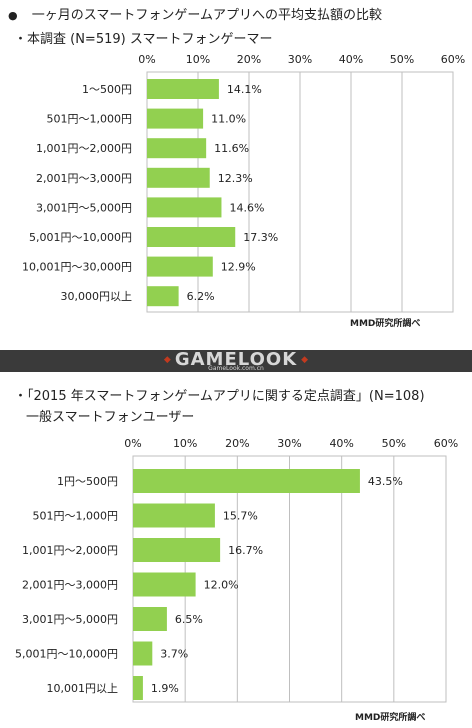  What do you see at coordinates (221, 585) in the screenshot?
I see `data-label: 12.0%` at bounding box center [221, 585].